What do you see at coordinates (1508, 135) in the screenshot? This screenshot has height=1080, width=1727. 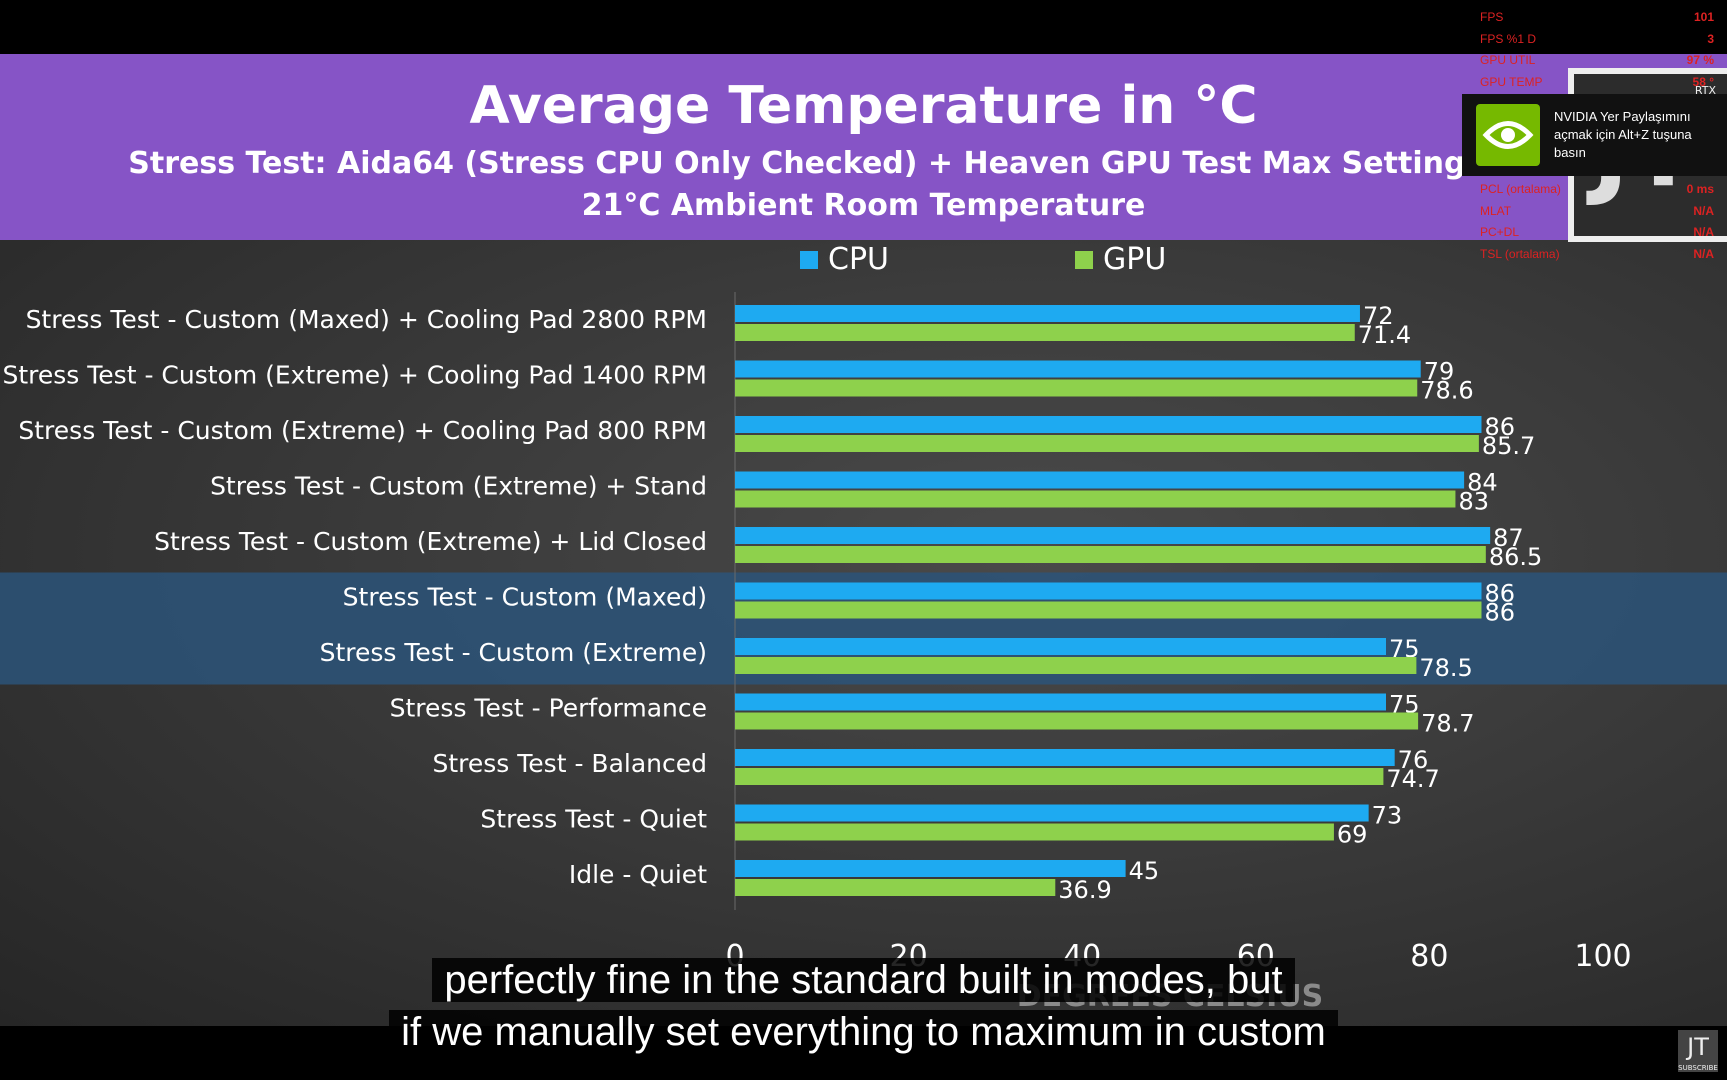 I see `nvidia-icon` at bounding box center [1508, 135].